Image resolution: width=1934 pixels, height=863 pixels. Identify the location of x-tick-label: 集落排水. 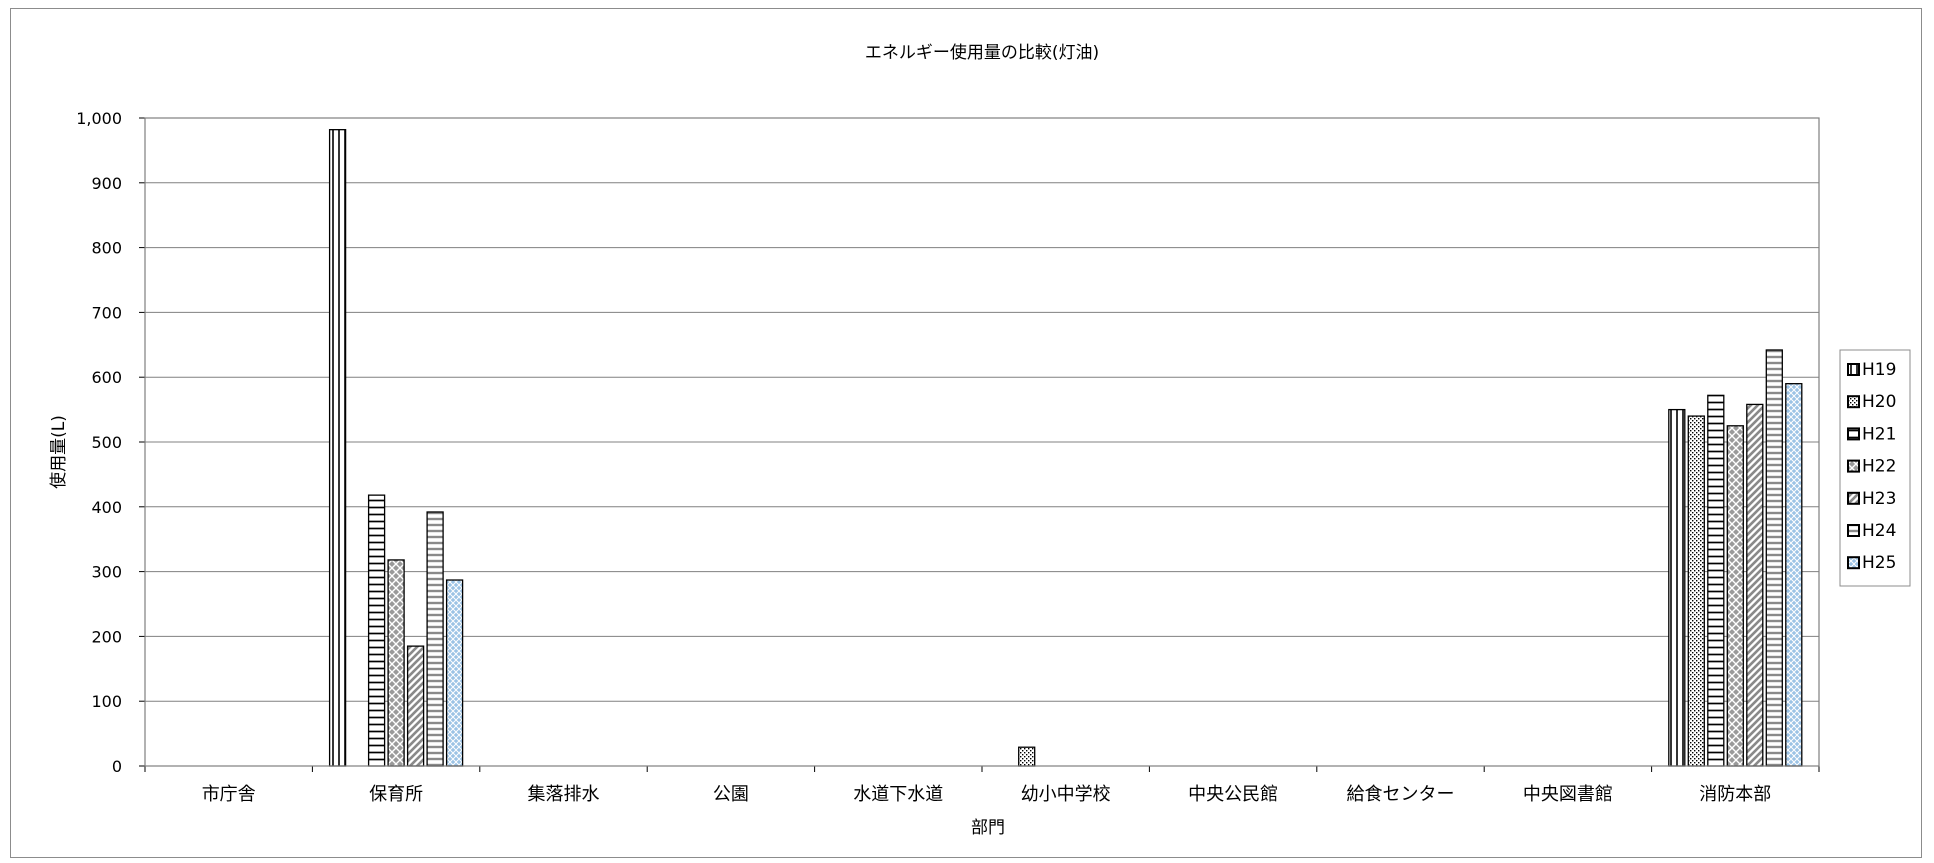
(564, 794).